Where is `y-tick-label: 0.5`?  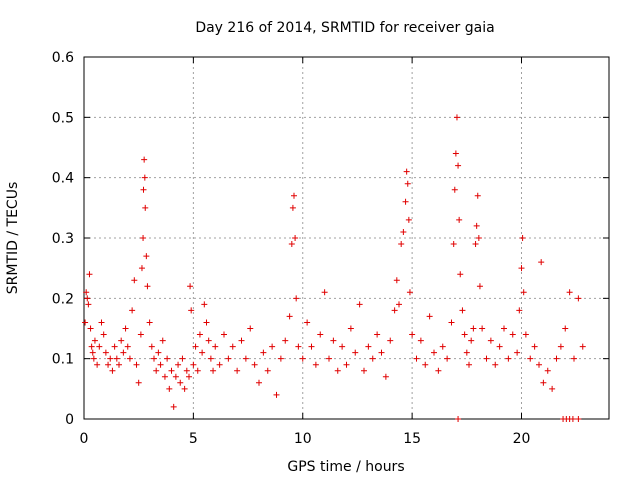
y-tick-label: 0.5 is located at coordinates (63, 118).